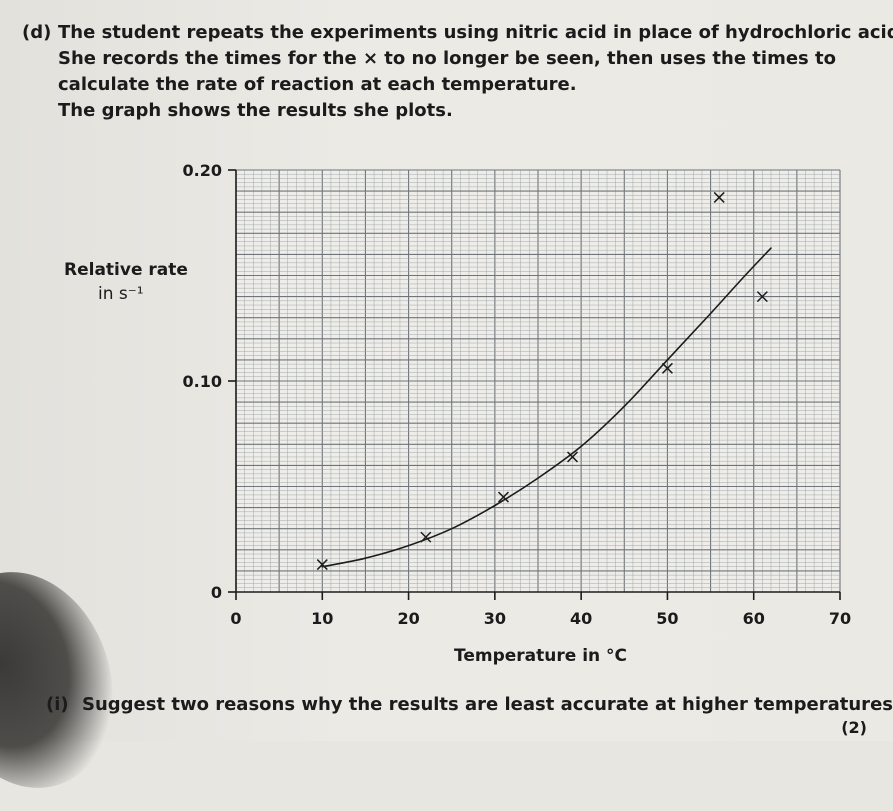 Image resolution: width=893 pixels, height=811 pixels. What do you see at coordinates (581, 618) in the screenshot?
I see `x-tick-label: 40` at bounding box center [581, 618].